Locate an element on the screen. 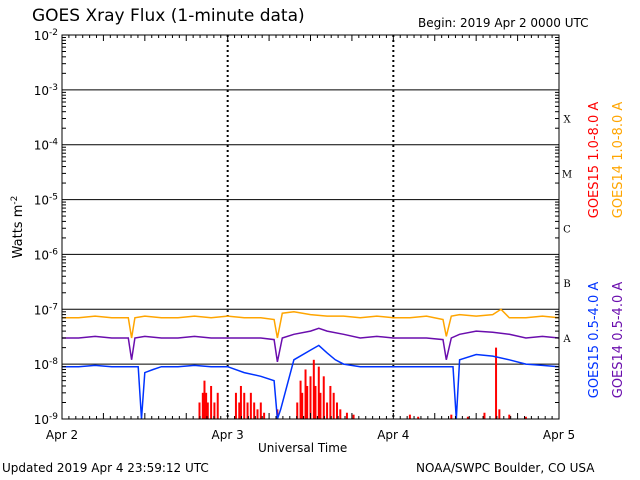 This screenshot has height=480, width=640. y-tick-label: 10-7 is located at coordinates (46, 309).